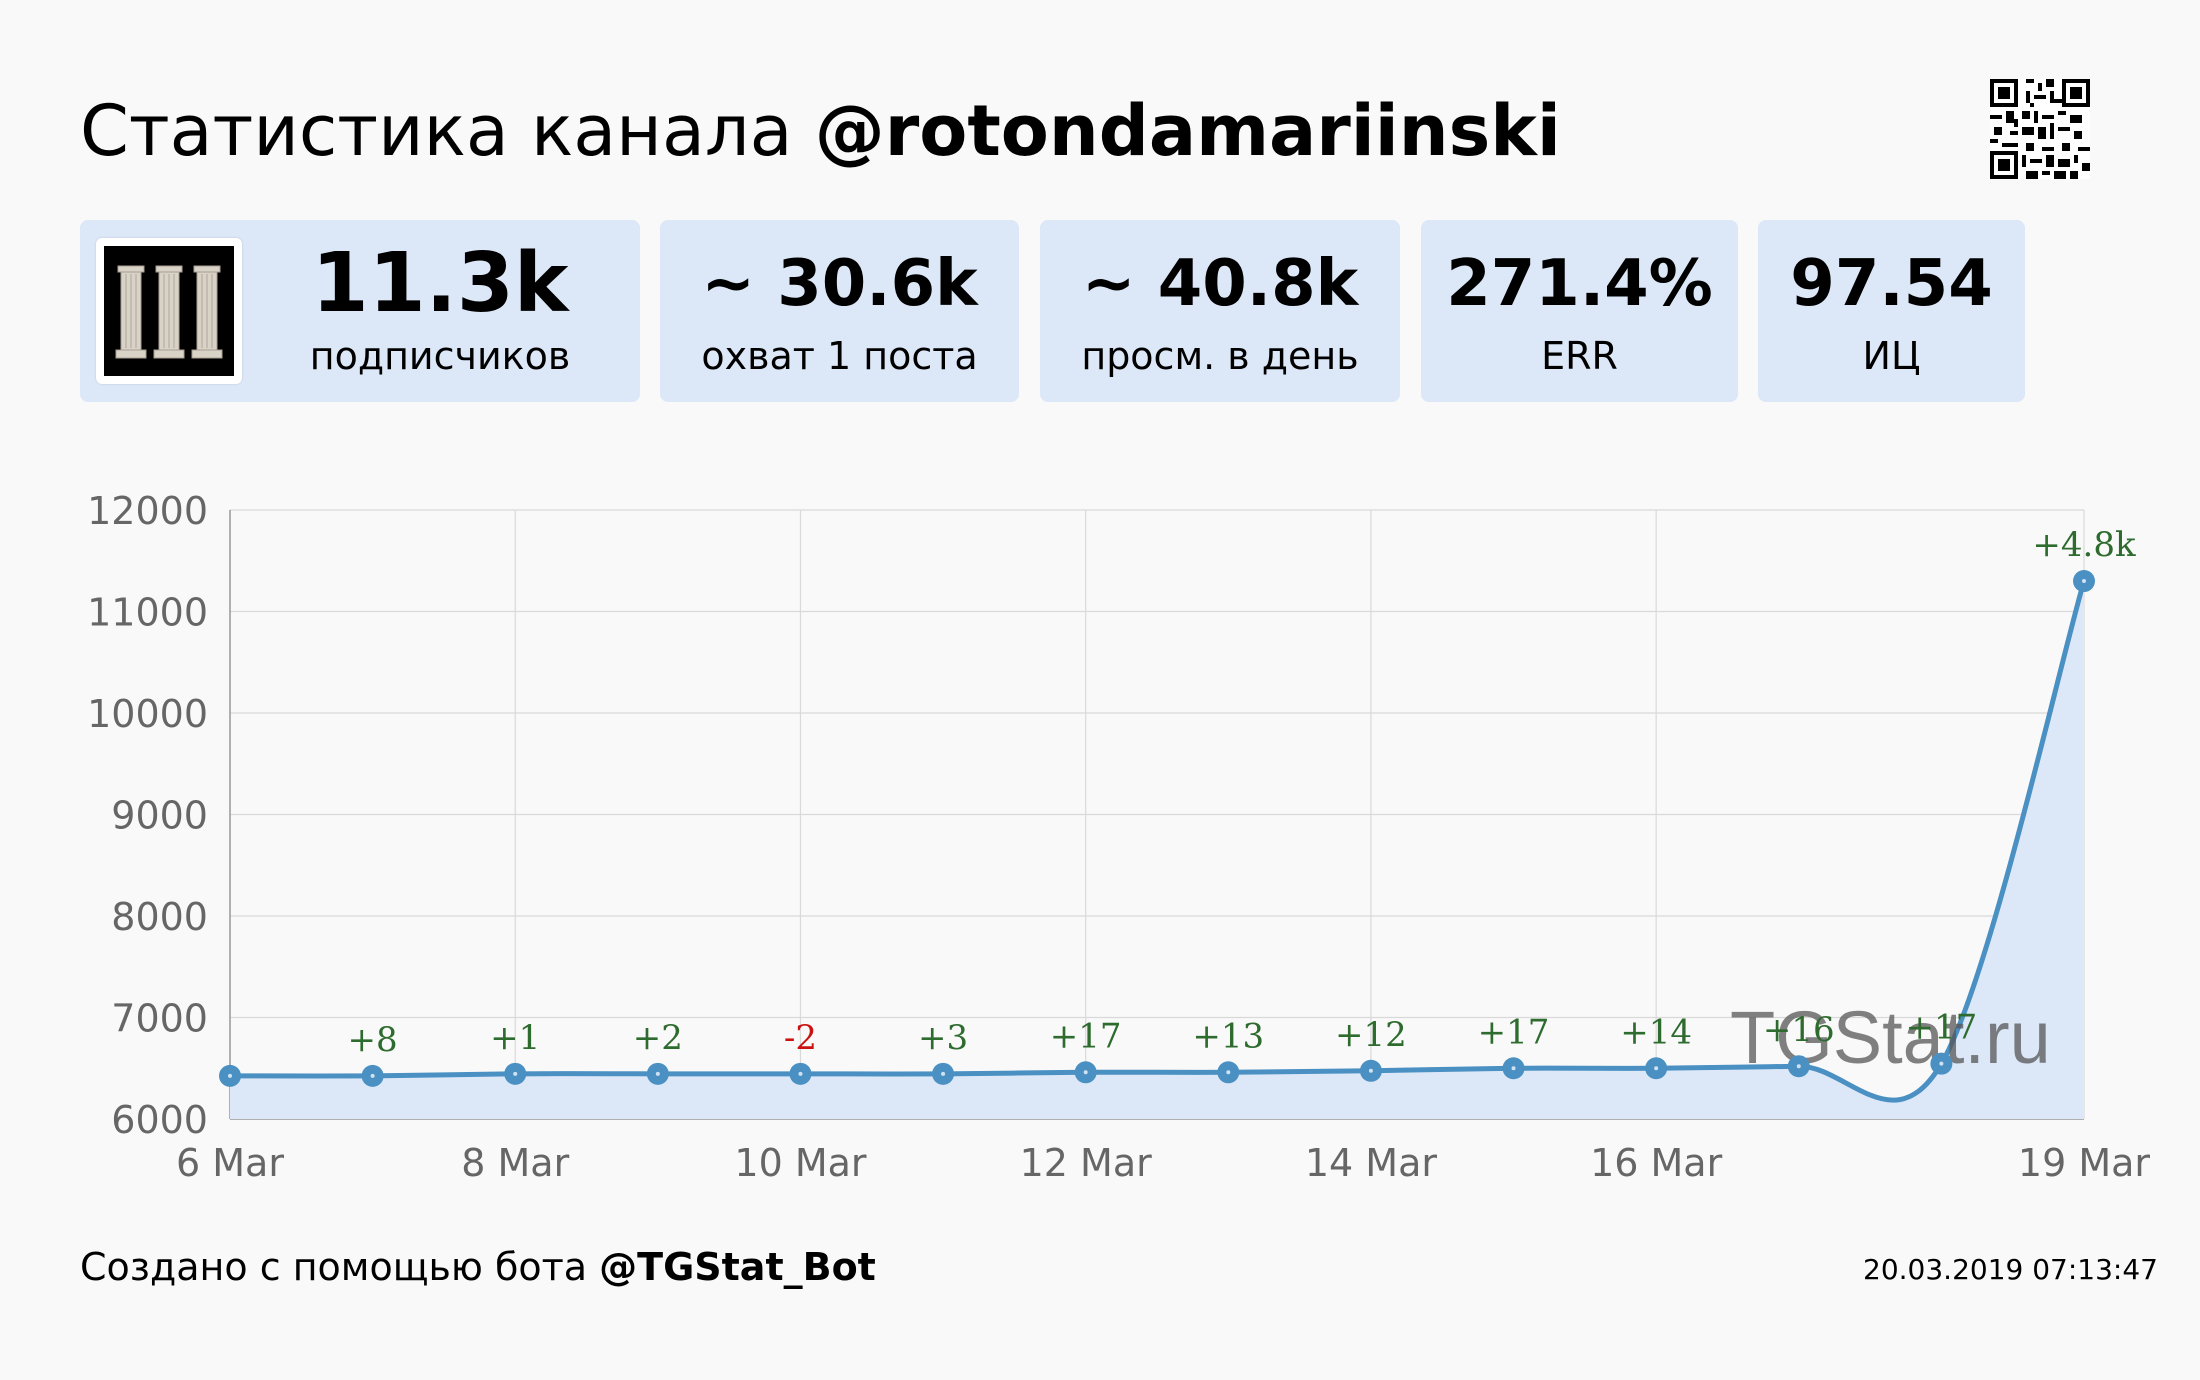  Describe the element at coordinates (515, 1038) in the screenshot. I see `data-label: +1` at that location.